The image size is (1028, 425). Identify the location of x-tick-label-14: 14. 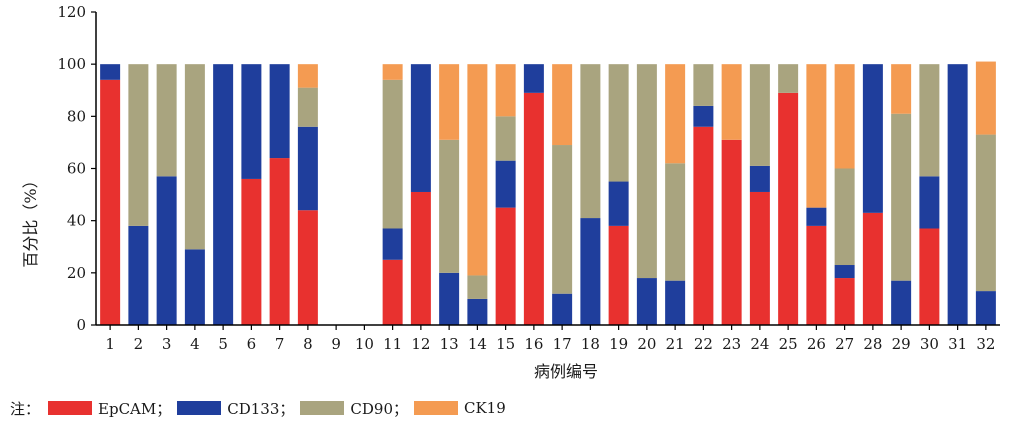
(477, 344).